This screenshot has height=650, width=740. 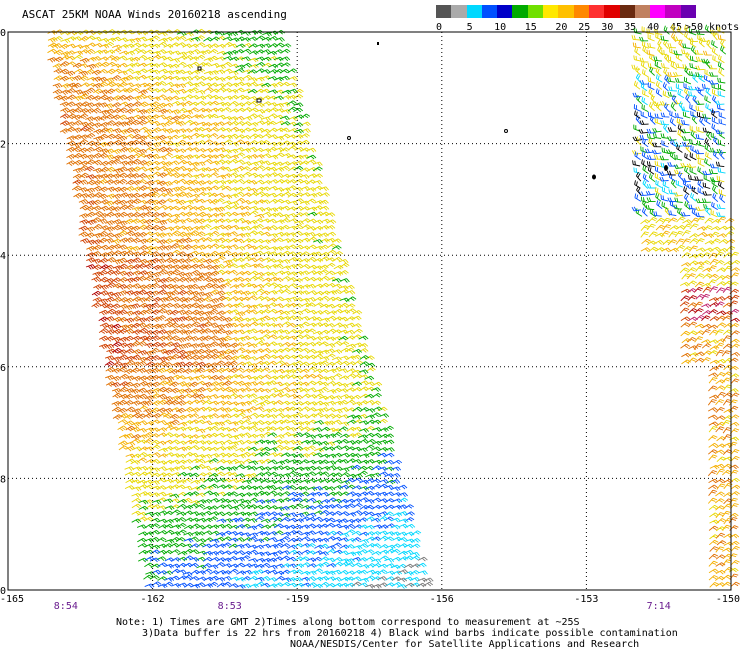 I want to click on lon-label: -150, so click(x=728, y=599).